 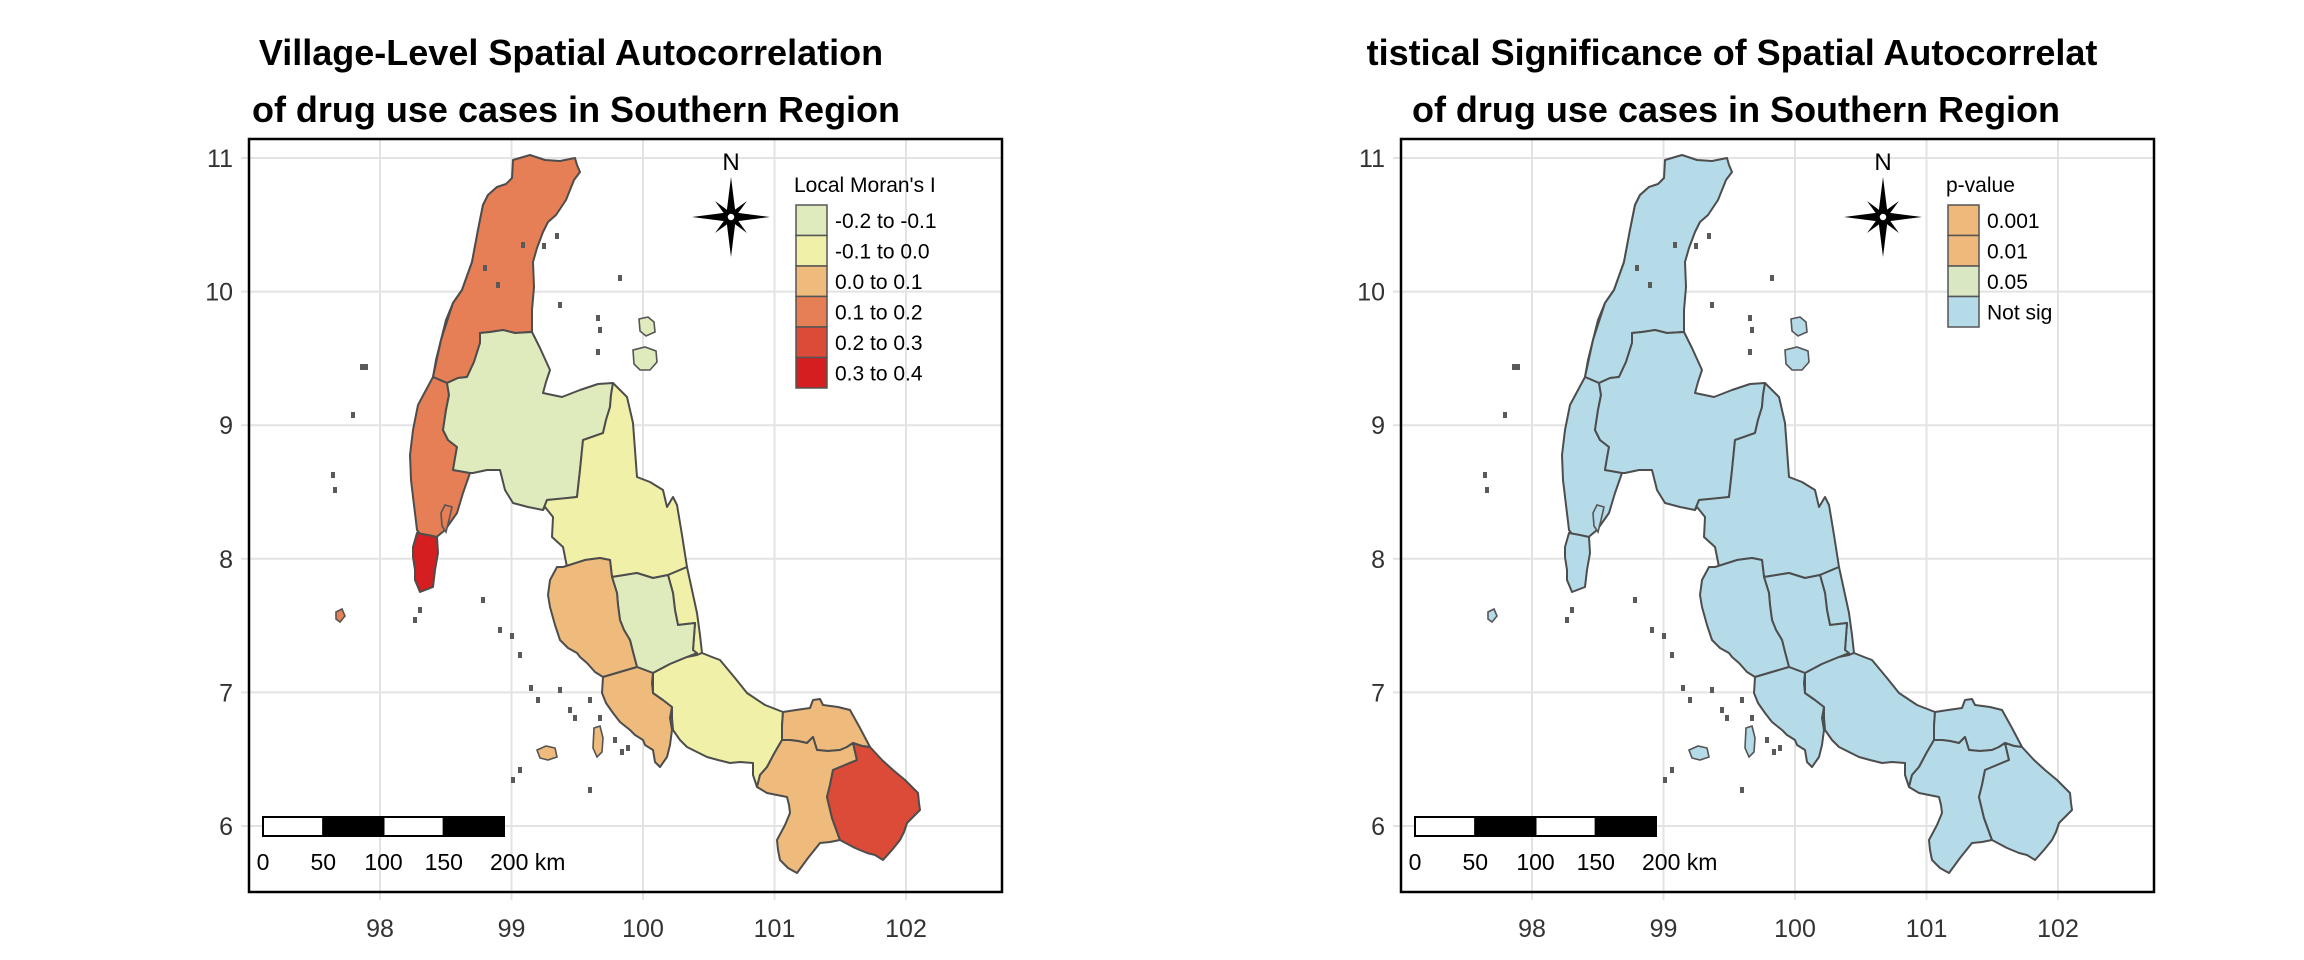 What do you see at coordinates (219, 293) in the screenshot?
I see `y-tick-label: 10` at bounding box center [219, 293].